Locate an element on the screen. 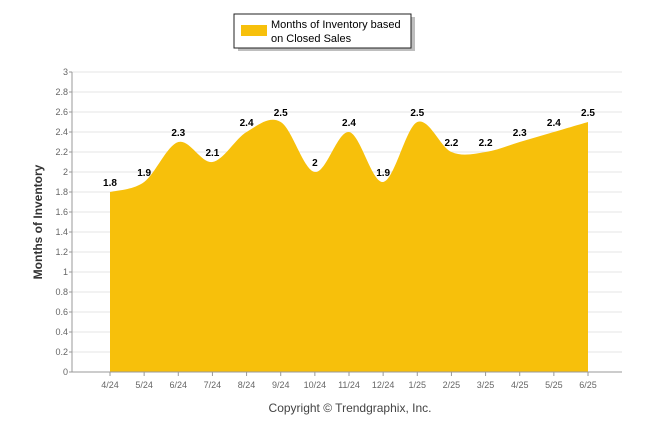 This screenshot has width=646, height=434. y-tick-label: 1.2 is located at coordinates (61, 252).